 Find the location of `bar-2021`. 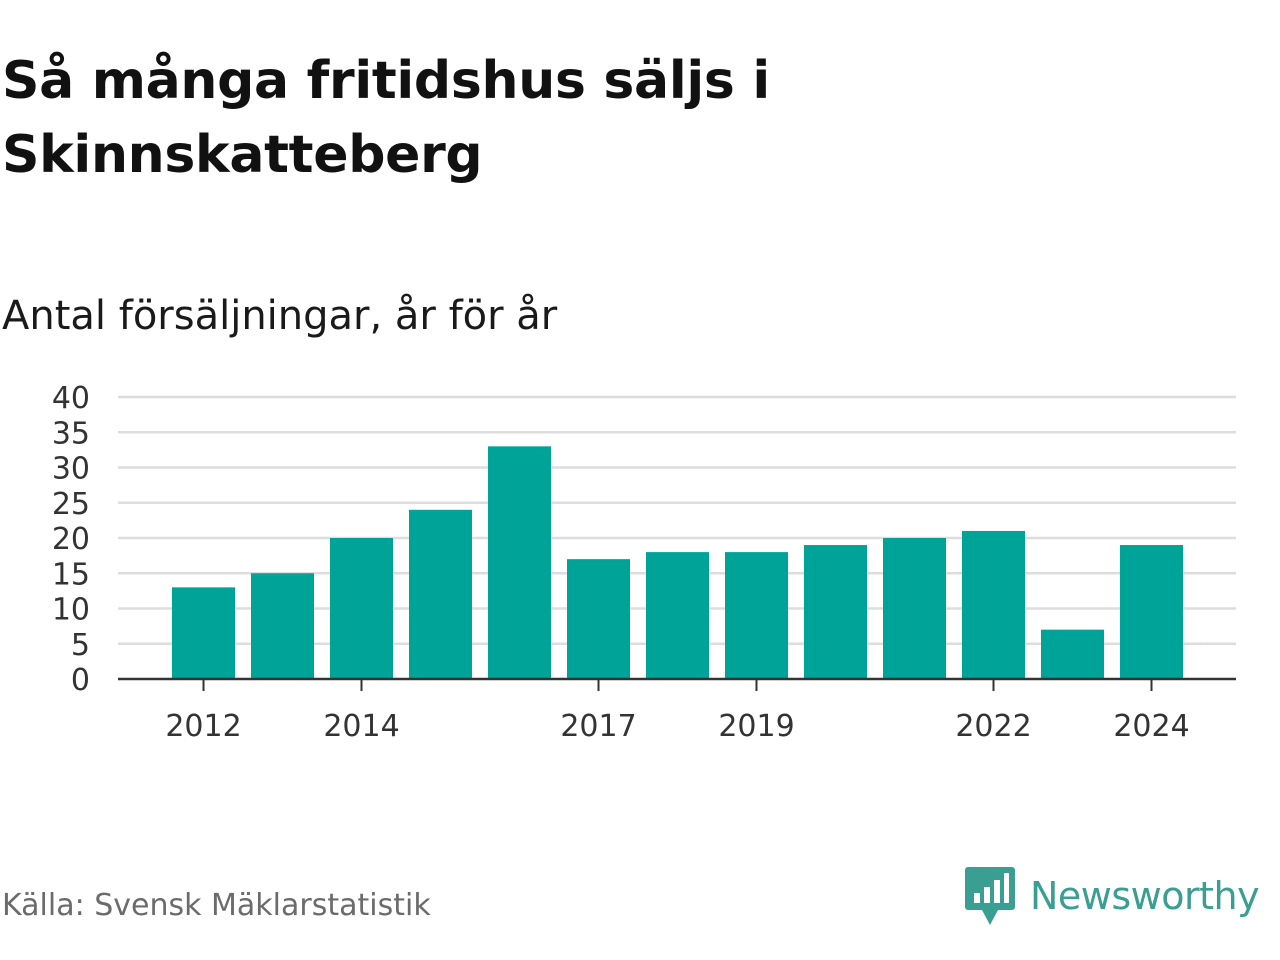

bar-2021 is located at coordinates (914, 608).